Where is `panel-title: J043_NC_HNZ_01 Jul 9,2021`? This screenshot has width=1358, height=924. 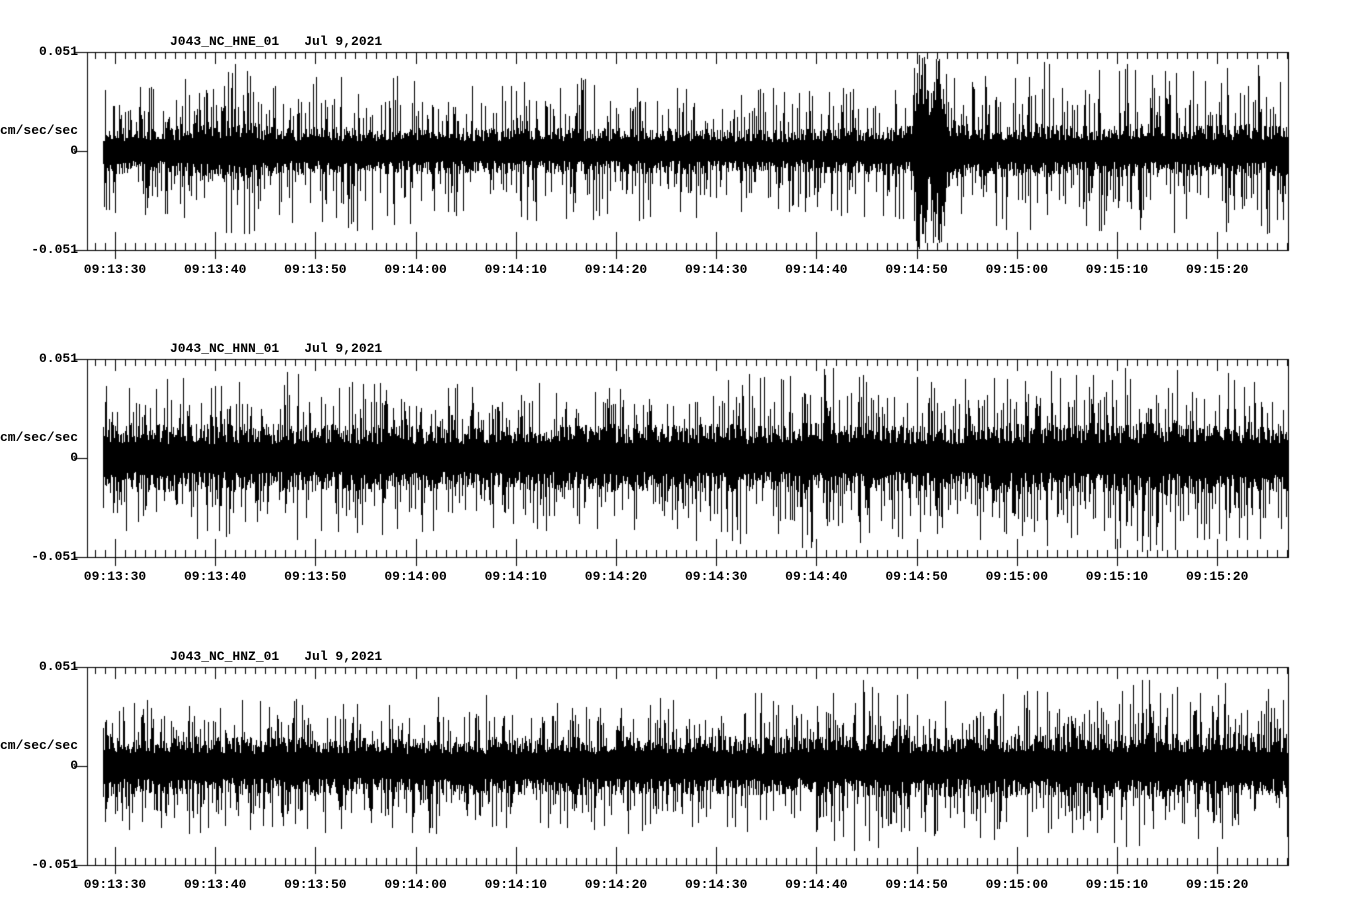
panel-title: J043_NC_HNZ_01 Jul 9,2021 is located at coordinates (276, 657).